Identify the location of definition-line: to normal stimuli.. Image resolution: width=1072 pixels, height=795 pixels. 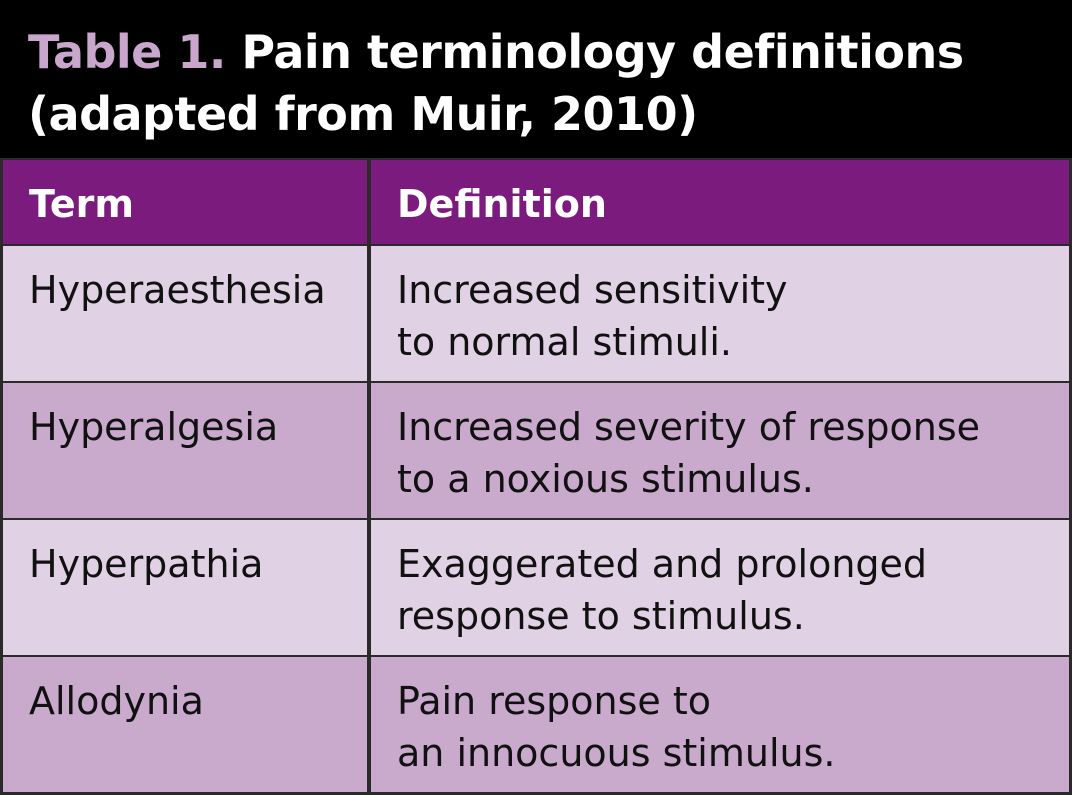
(565, 342).